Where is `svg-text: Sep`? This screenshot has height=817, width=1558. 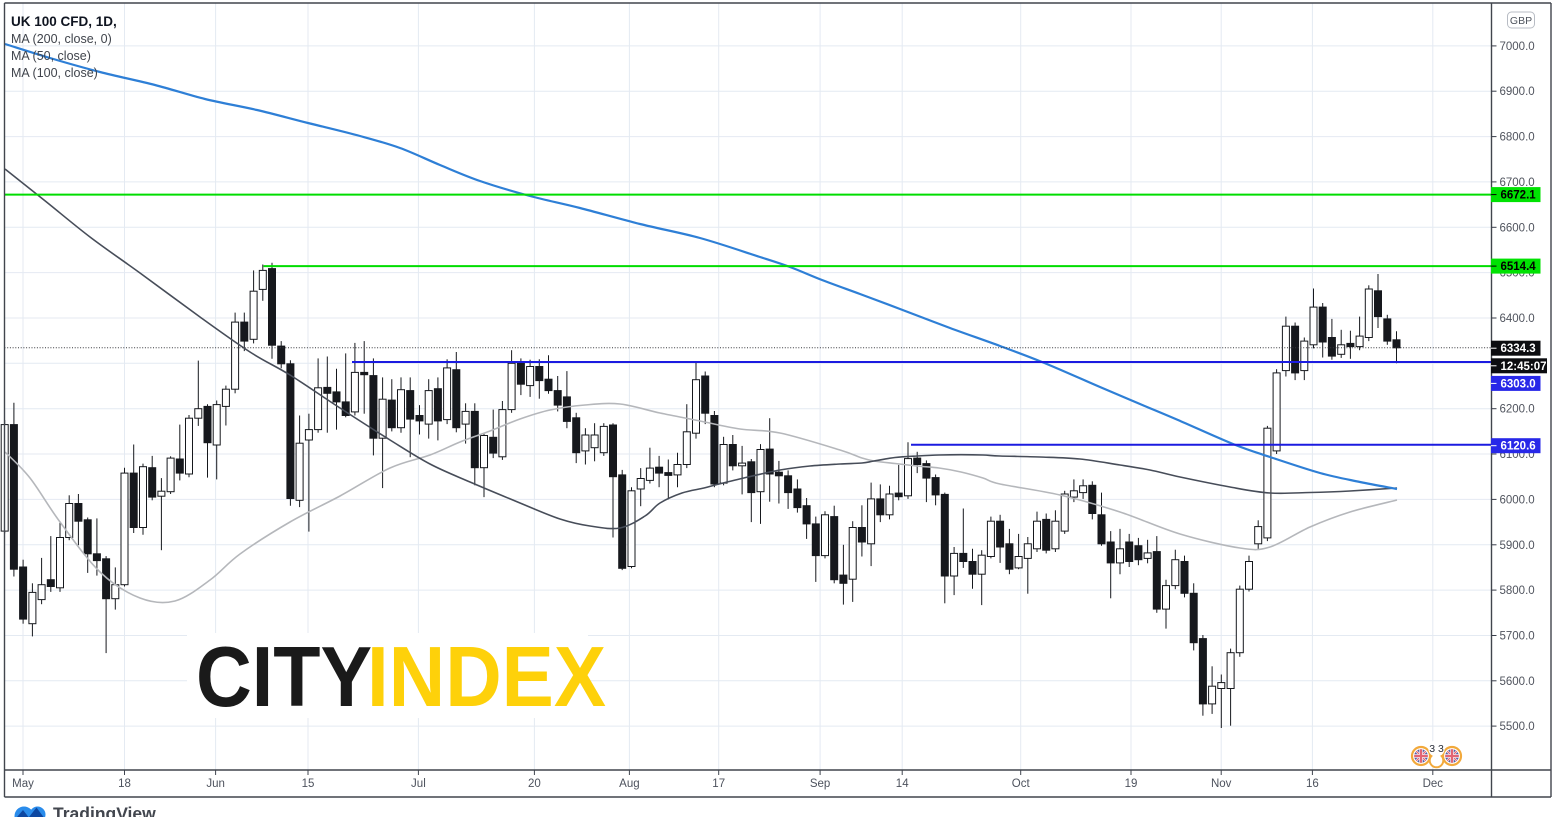 svg-text: Sep is located at coordinates (820, 784).